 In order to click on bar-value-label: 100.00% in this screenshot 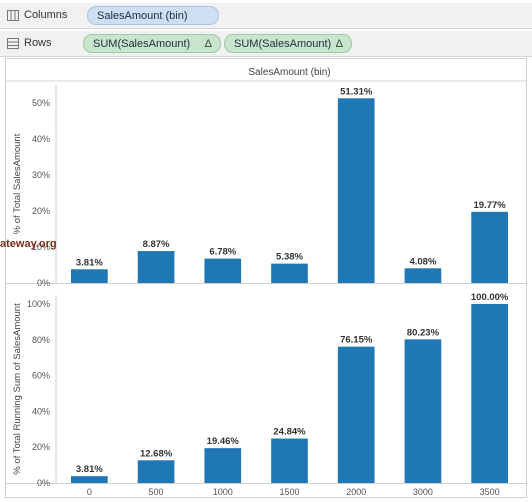, I will do `click(490, 297)`.